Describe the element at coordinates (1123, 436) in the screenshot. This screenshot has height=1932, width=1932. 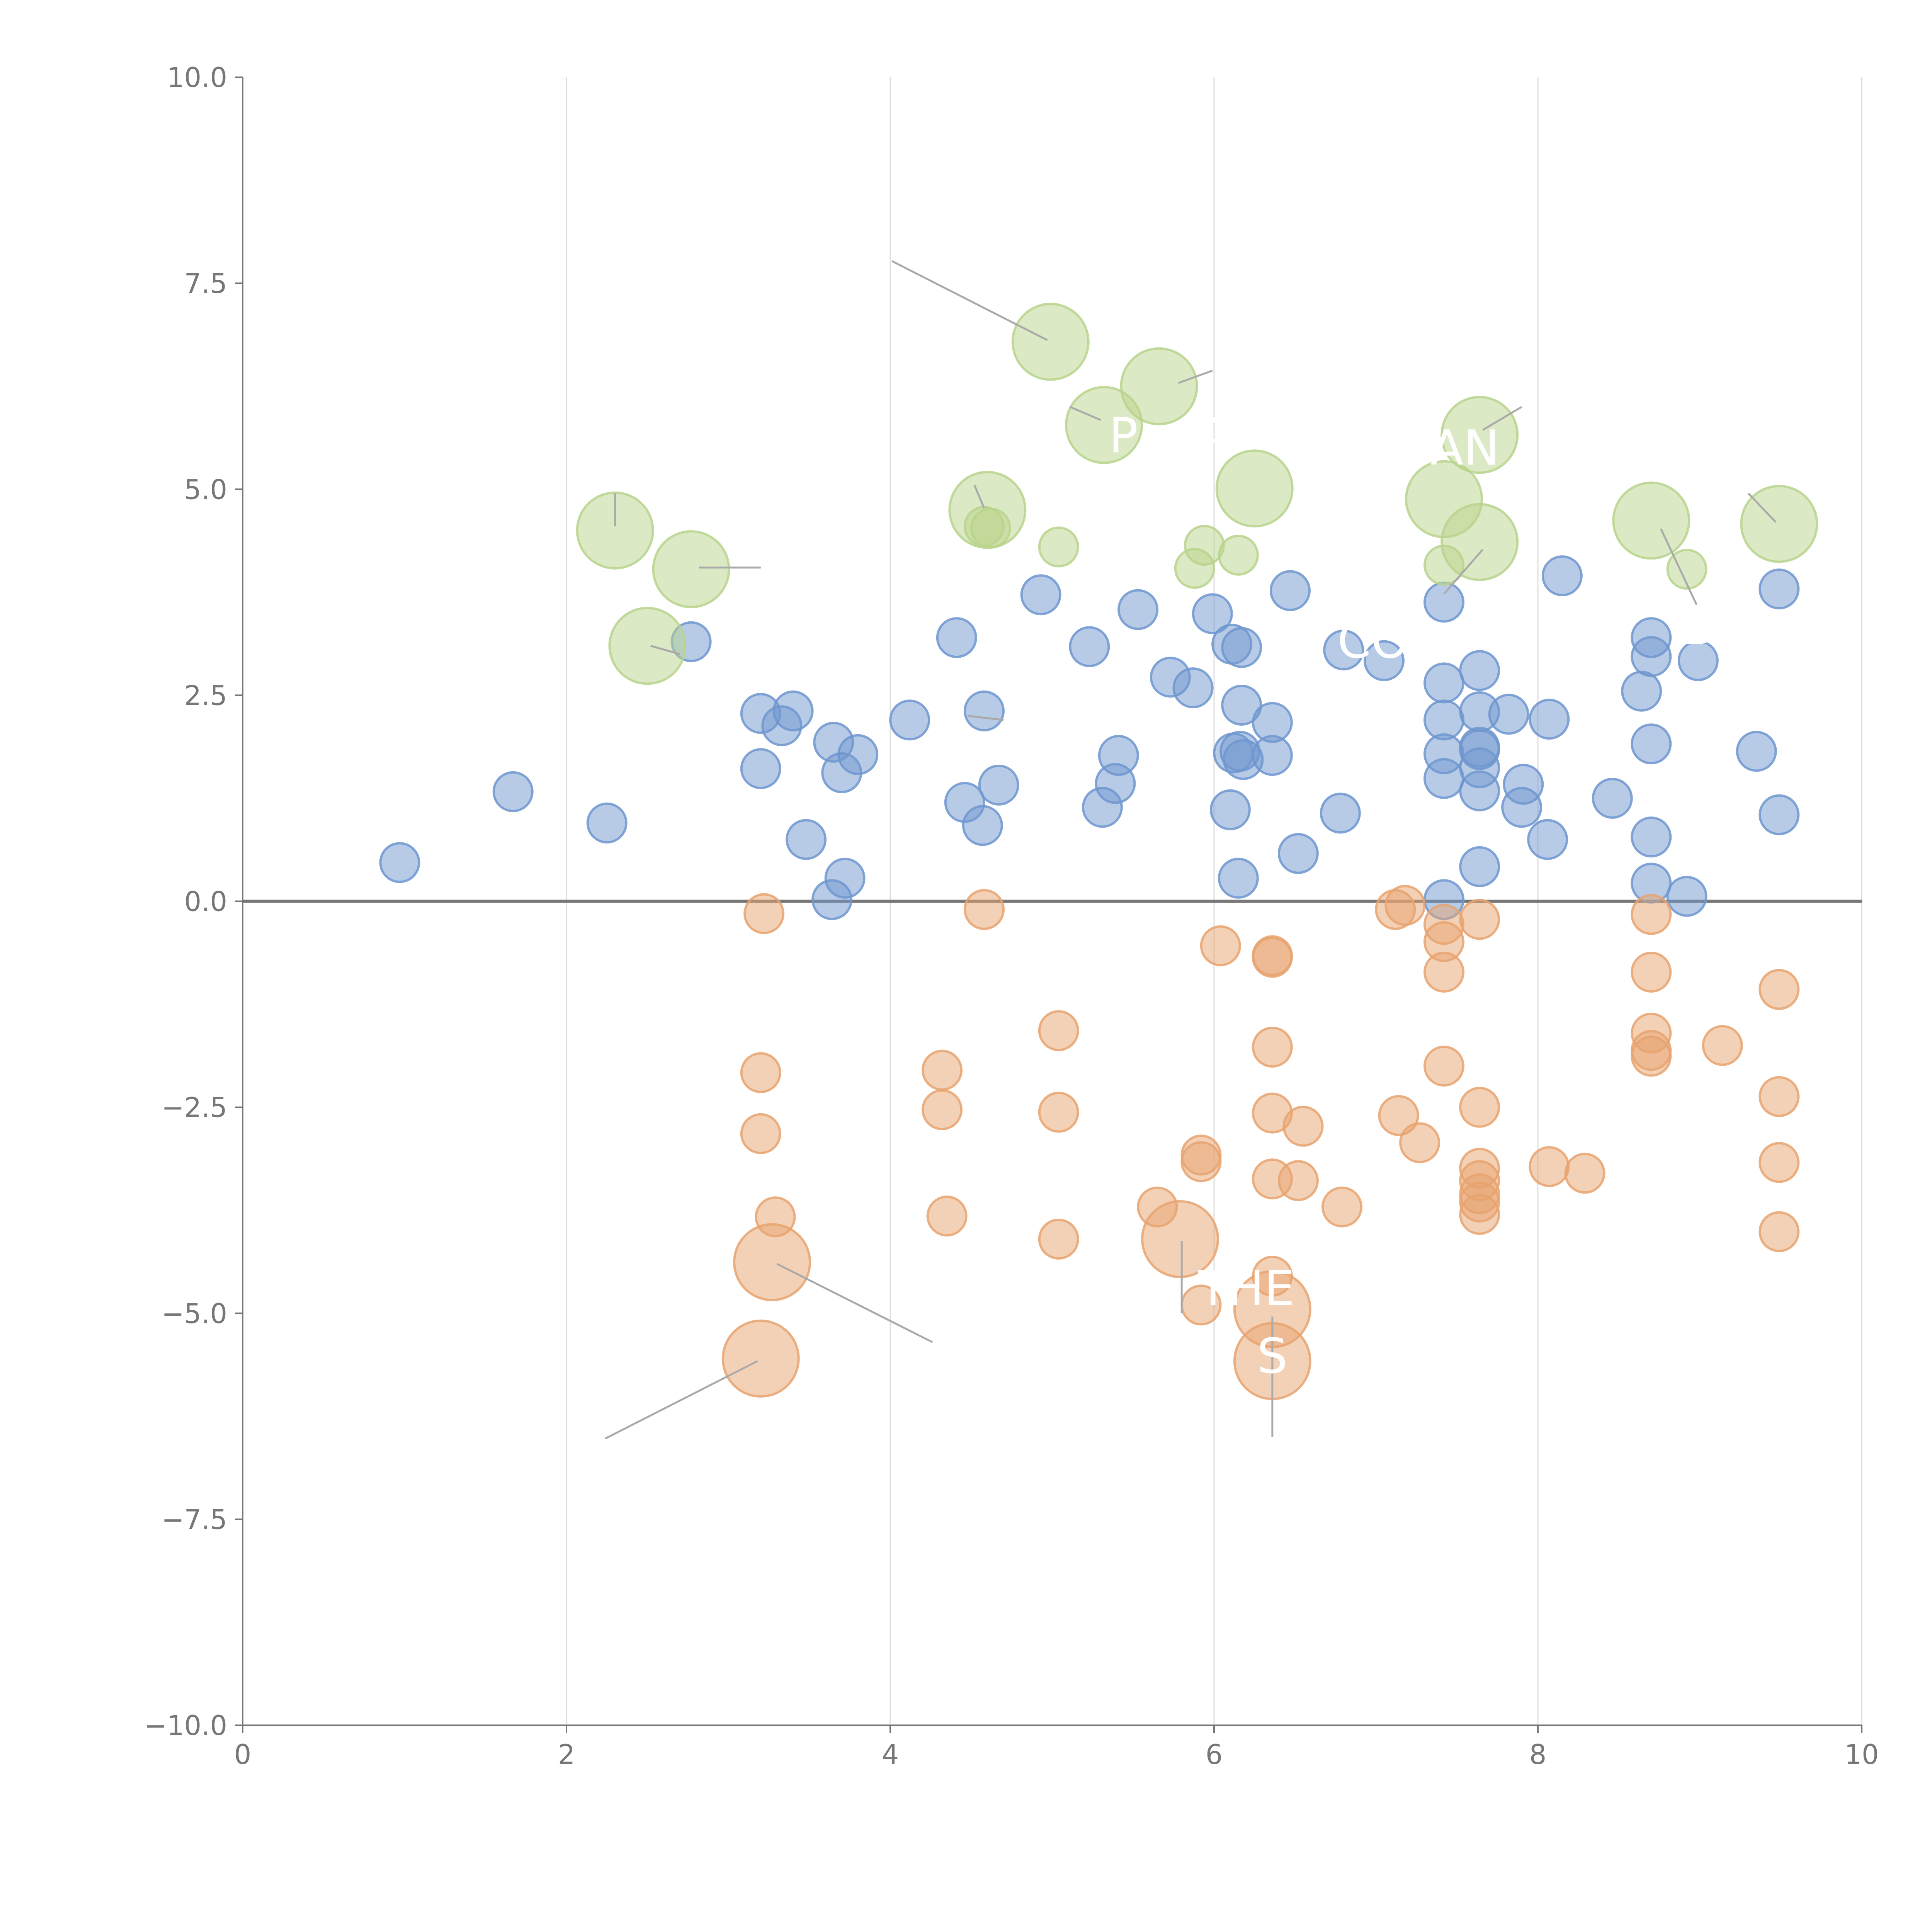
I see `annotation-label: P` at that location.